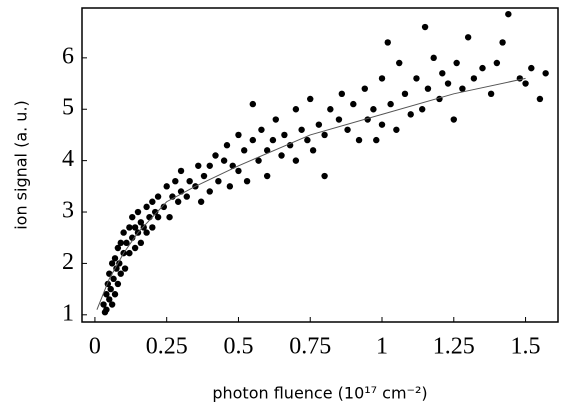 Image resolution: width=562 pixels, height=405 pixels. What do you see at coordinates (454, 347) in the screenshot?
I see `x-tick-label: 1.25` at bounding box center [454, 347].